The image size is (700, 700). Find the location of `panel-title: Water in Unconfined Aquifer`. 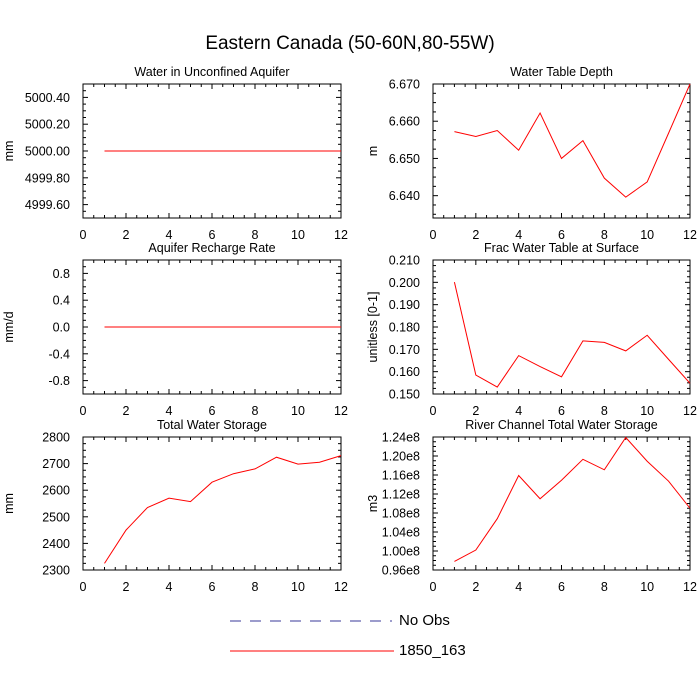

panel-title: Water in Unconfined Aquifer is located at coordinates (211, 72).